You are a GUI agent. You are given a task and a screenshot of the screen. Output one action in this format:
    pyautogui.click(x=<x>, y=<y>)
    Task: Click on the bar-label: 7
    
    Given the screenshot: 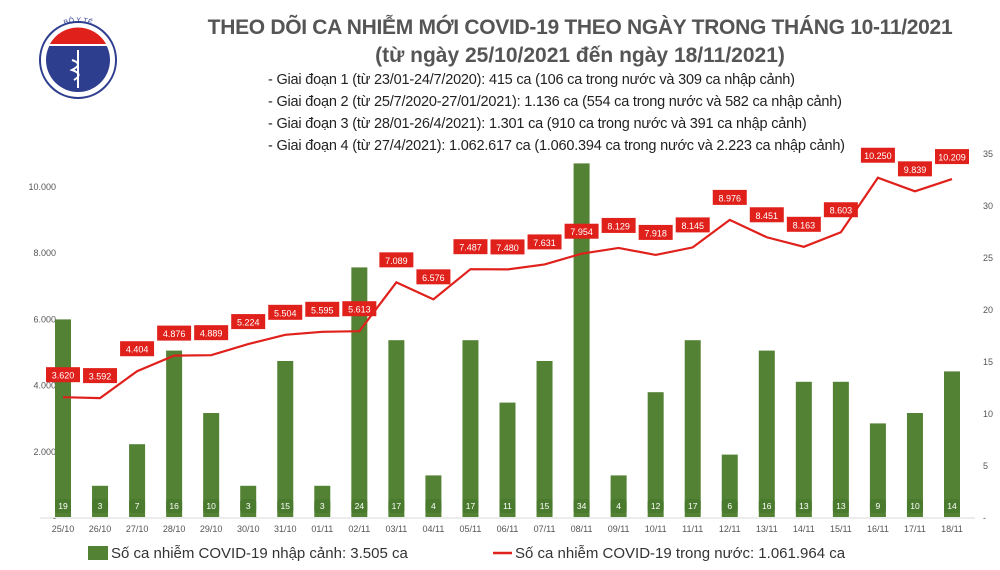 What is the action you would take?
    pyautogui.click(x=137, y=506)
    